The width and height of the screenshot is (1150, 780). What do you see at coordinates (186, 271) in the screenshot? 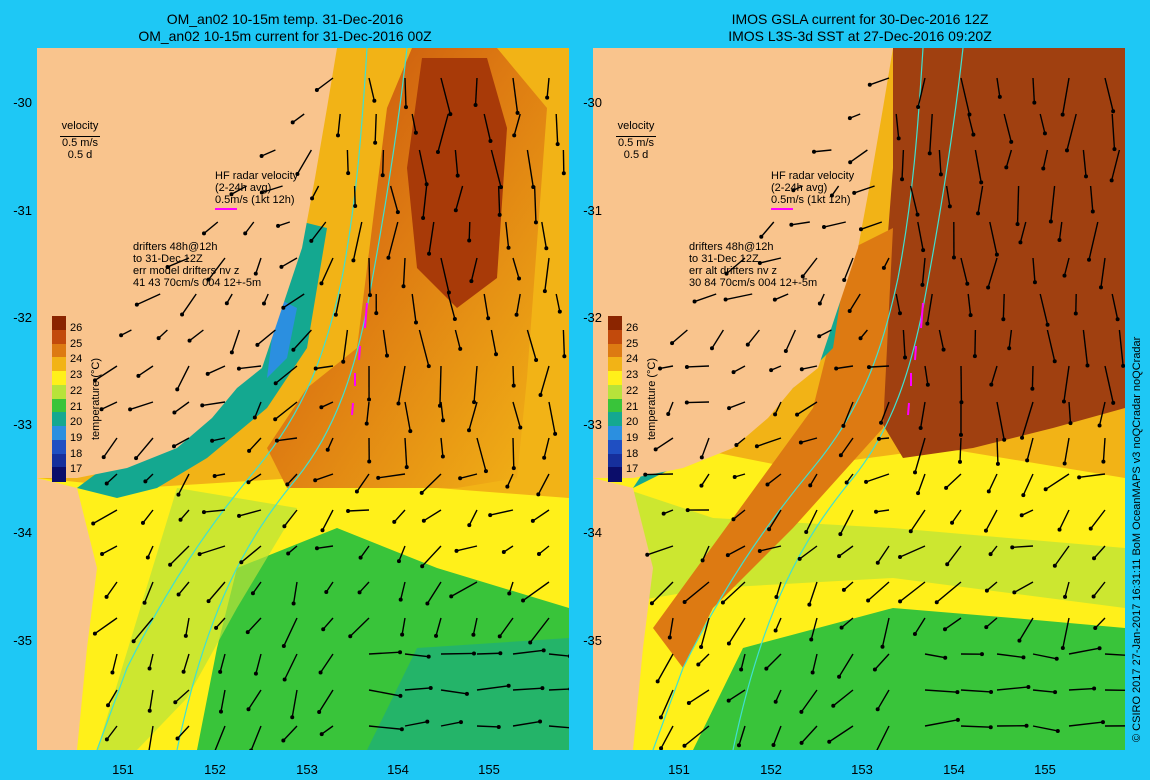
I see `err-line: err model drifters nv z` at bounding box center [186, 271].